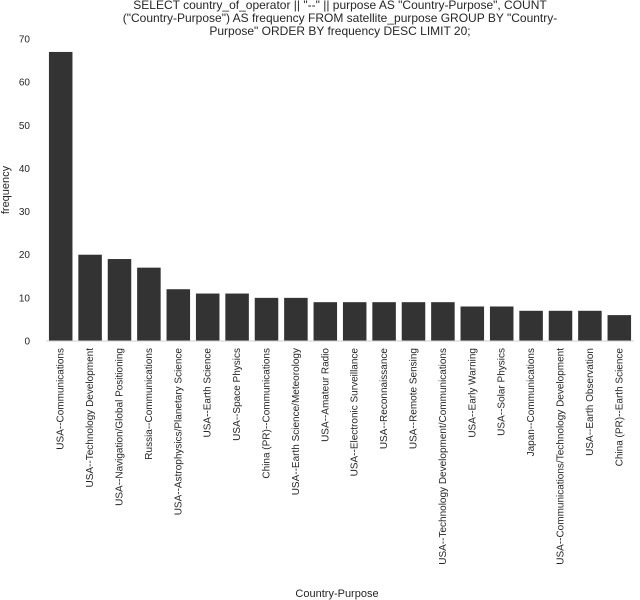 Image resolution: width=640 pixels, height=600 pixels. What do you see at coordinates (149, 404) in the screenshot?
I see `x-tick-label: Russia--Communications` at bounding box center [149, 404].